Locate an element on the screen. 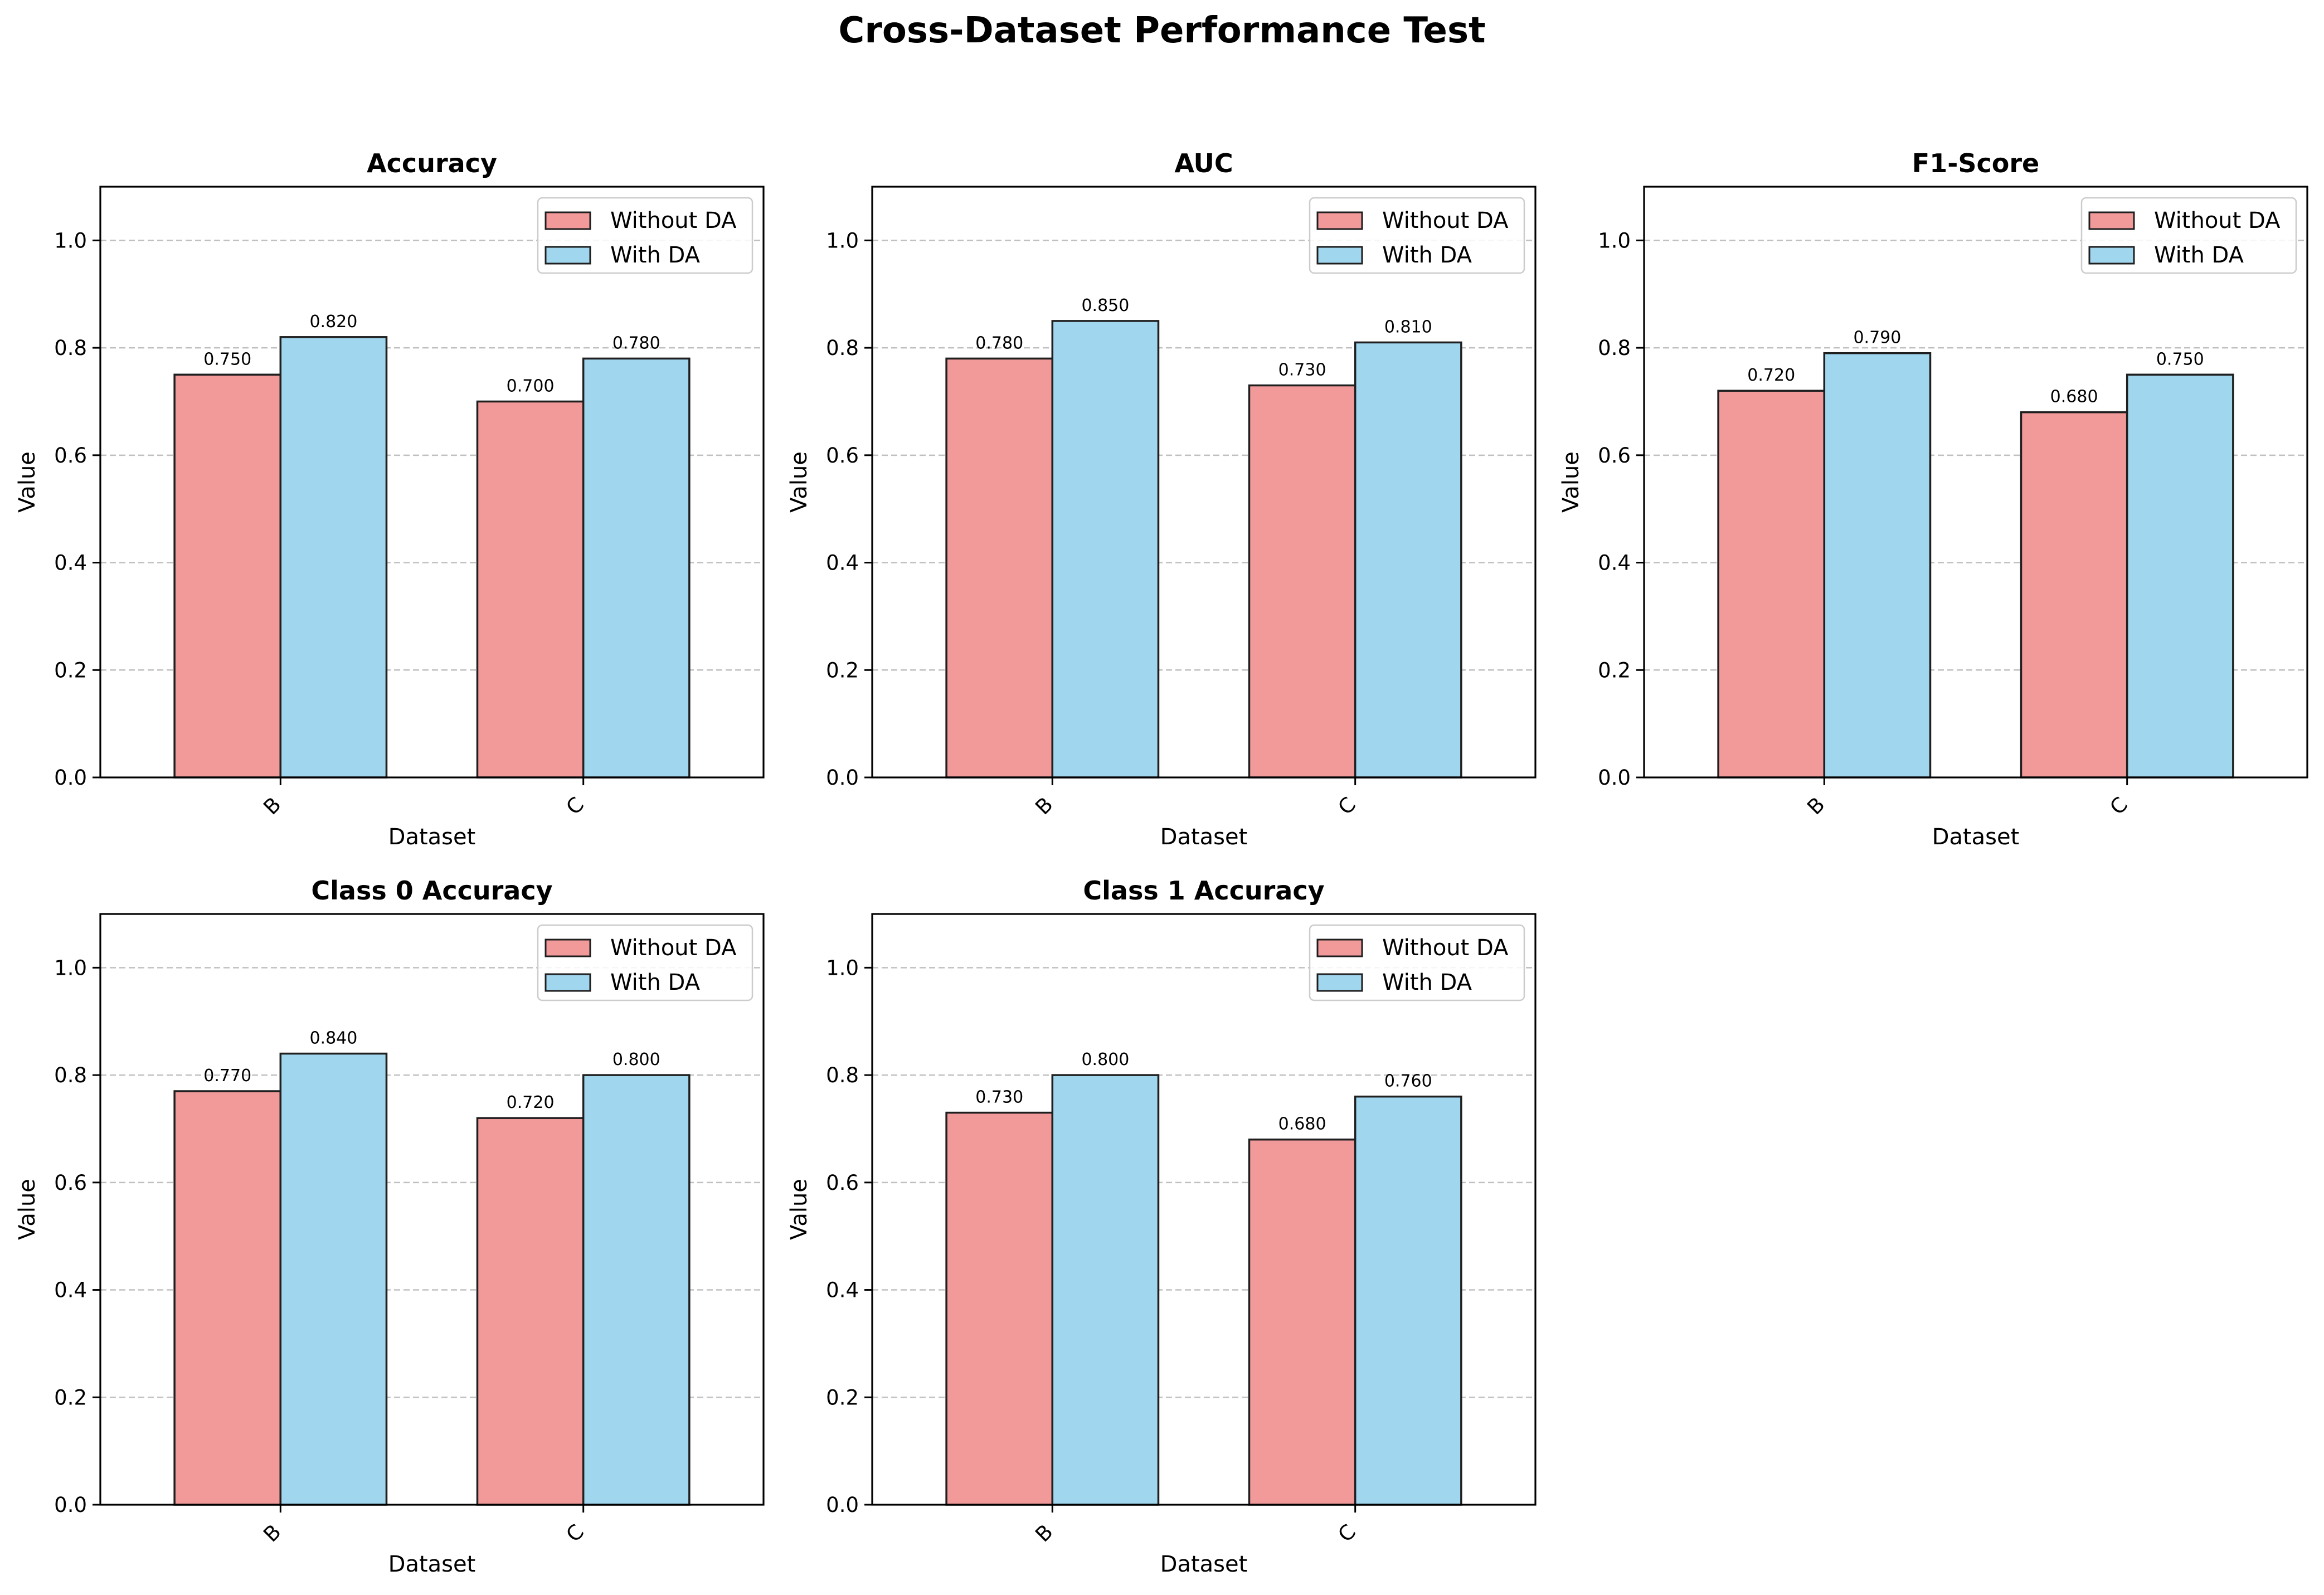 Image resolution: width=2324 pixels, height=1595 pixels. data-label: 0.820 is located at coordinates (333, 322).